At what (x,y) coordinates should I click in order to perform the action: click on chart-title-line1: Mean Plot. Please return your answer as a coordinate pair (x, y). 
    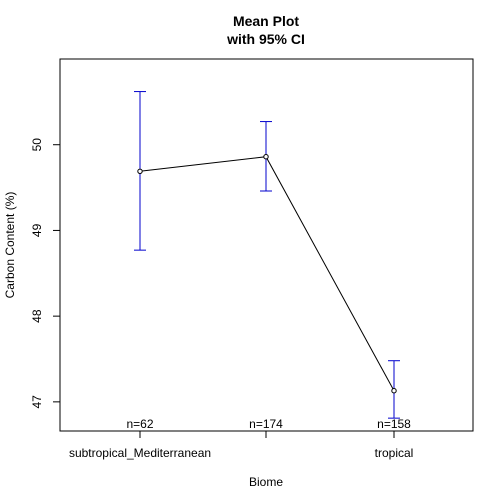
    Looking at the image, I should click on (266, 21).